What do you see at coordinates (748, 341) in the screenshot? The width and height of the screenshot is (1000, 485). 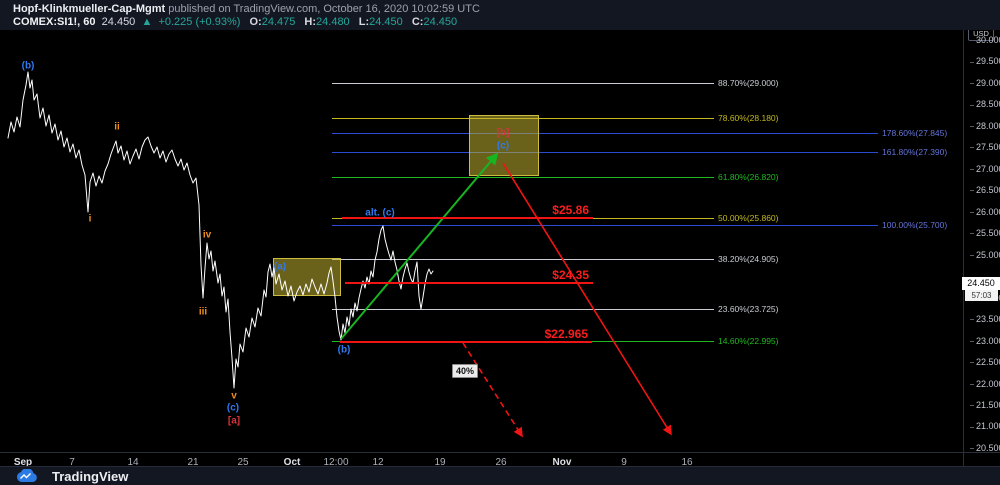 I see `fib-level-label: 14.60%(22.995)` at bounding box center [748, 341].